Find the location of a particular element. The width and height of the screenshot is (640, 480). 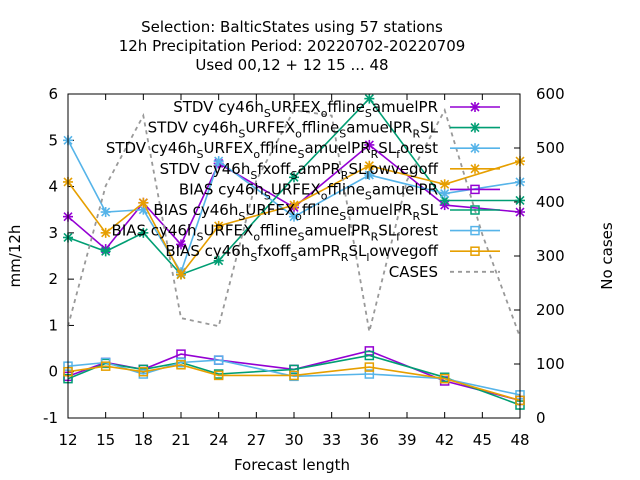

y-tick-label: 2 is located at coordinates (53, 279).